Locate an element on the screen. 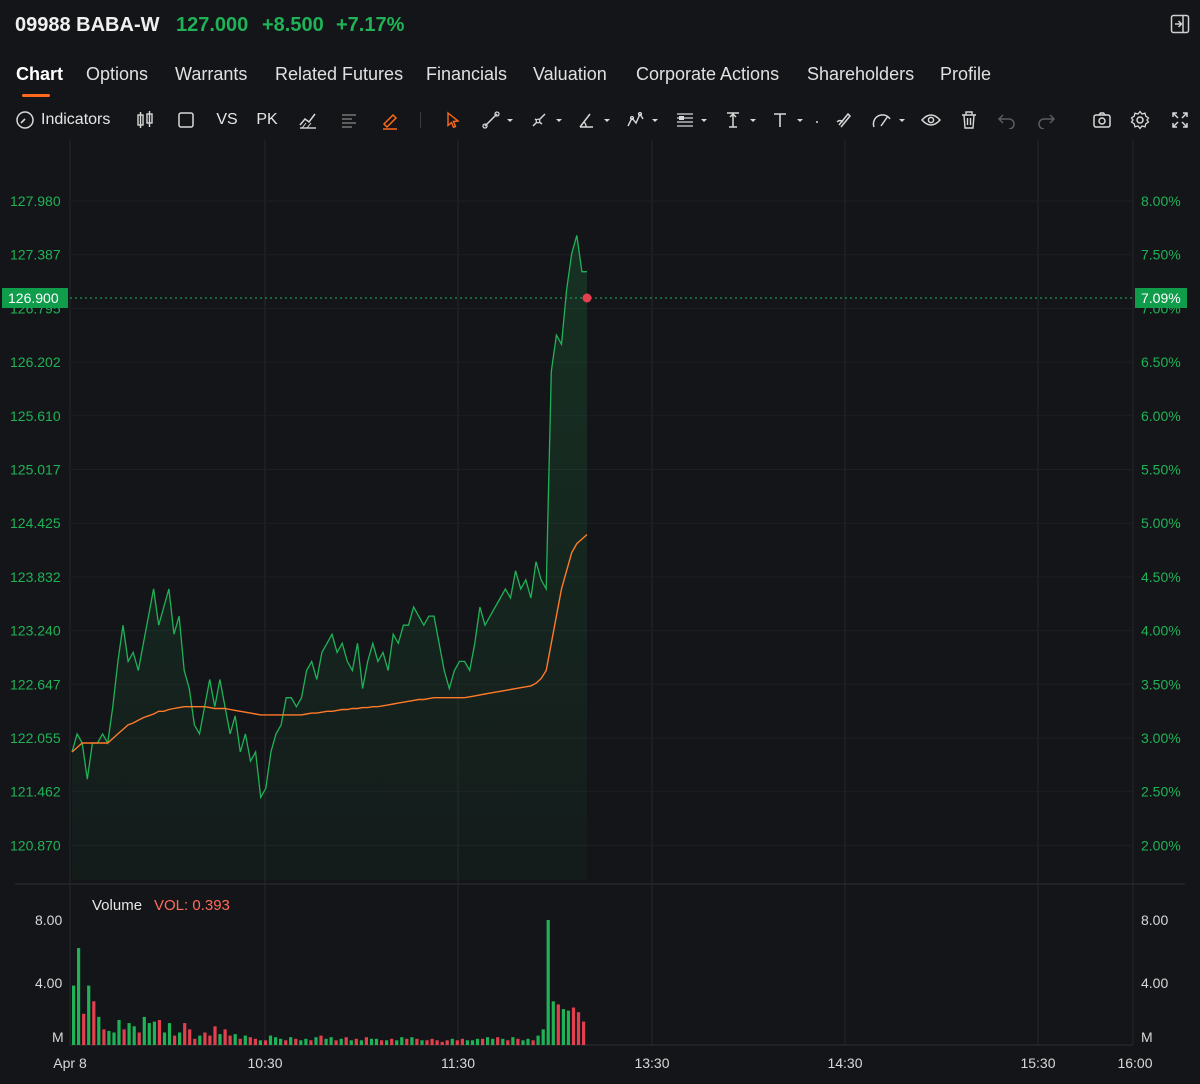  volume-tick-label-right: 4.00 is located at coordinates (1154, 983).